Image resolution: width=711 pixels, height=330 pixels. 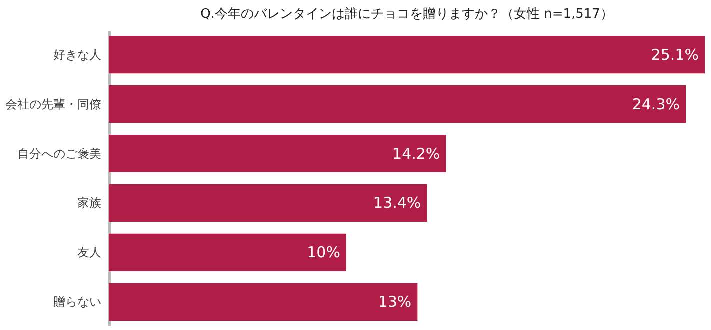 What do you see at coordinates (90, 253) in the screenshot?
I see `y-tick-label: 友人` at bounding box center [90, 253].